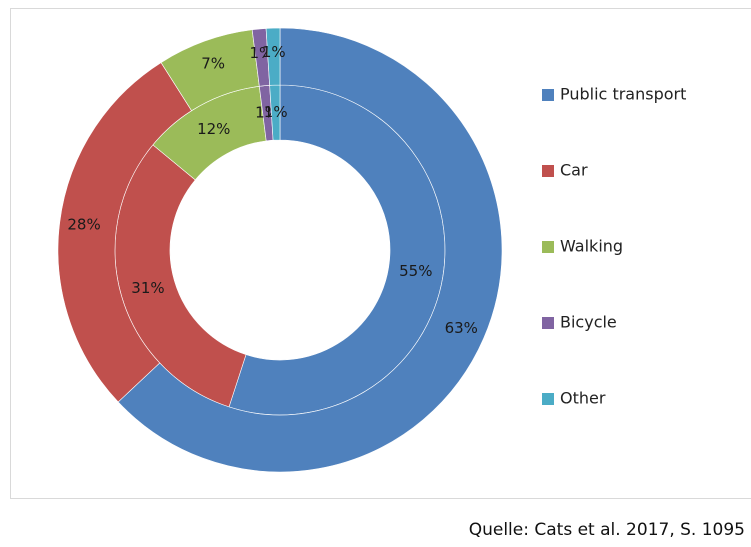 This screenshot has width=751, height=547. Describe the element at coordinates (574, 170) in the screenshot. I see `legend-label: Car` at that location.